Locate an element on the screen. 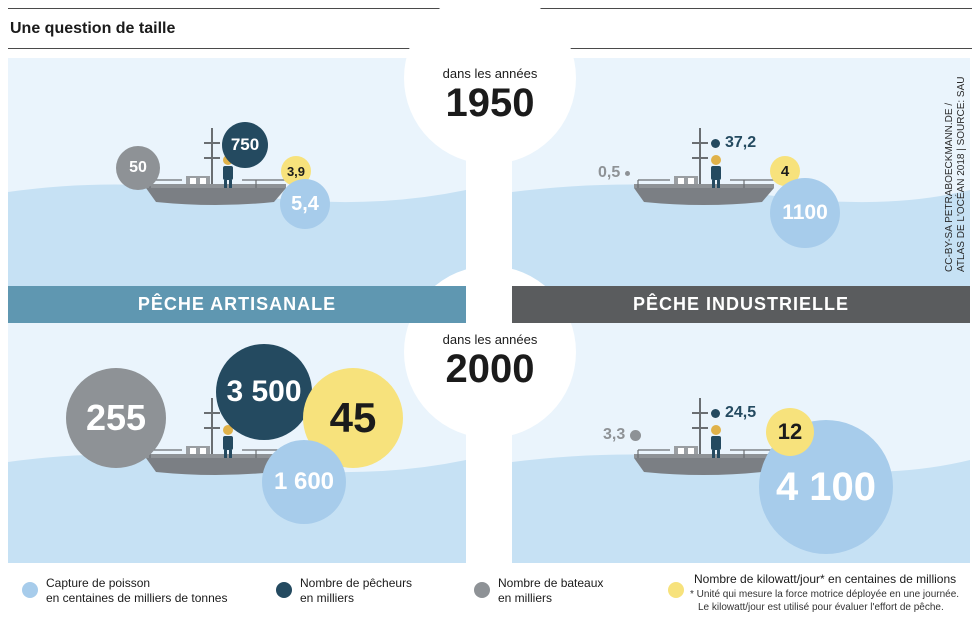 The image size is (980, 624). ind-1950-boats-value: 0,5 is located at coordinates (609, 172).